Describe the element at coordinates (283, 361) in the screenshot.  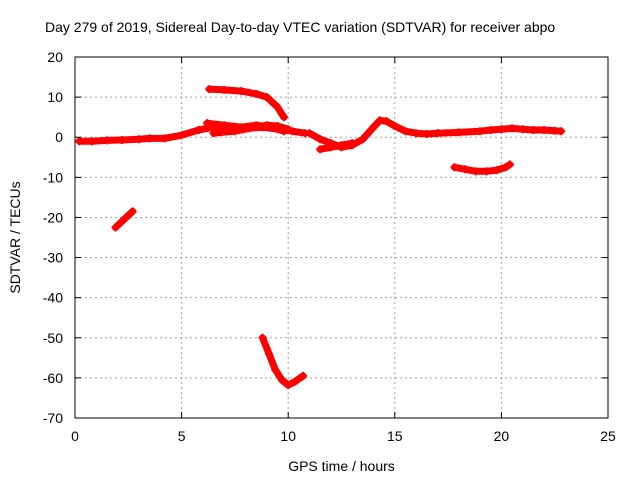
I see `series-track-6-band` at that location.